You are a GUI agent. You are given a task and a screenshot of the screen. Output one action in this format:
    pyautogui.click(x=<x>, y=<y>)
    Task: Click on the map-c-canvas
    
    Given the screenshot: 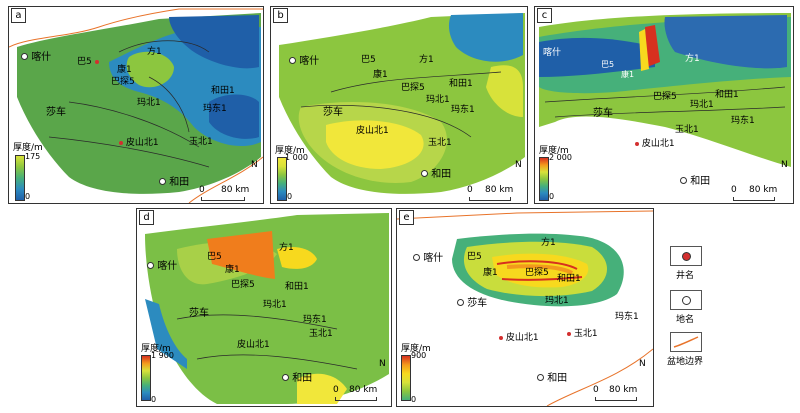 What is the action you would take?
    pyautogui.click(x=665, y=90)
    